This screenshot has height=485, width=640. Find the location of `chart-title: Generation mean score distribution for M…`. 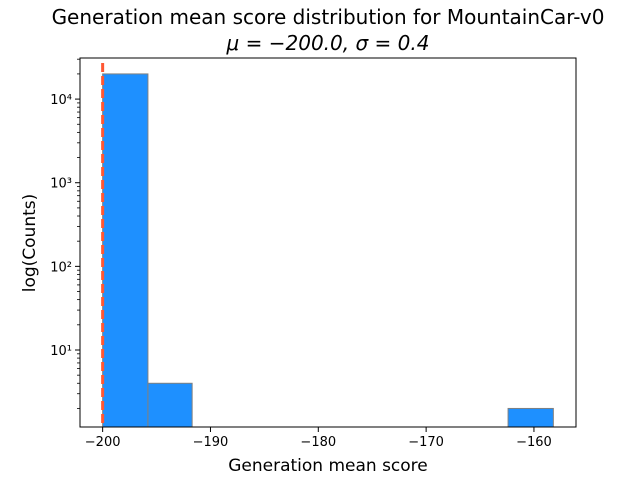

chart-title: Generation mean score distribution for M… is located at coordinates (328, 17).